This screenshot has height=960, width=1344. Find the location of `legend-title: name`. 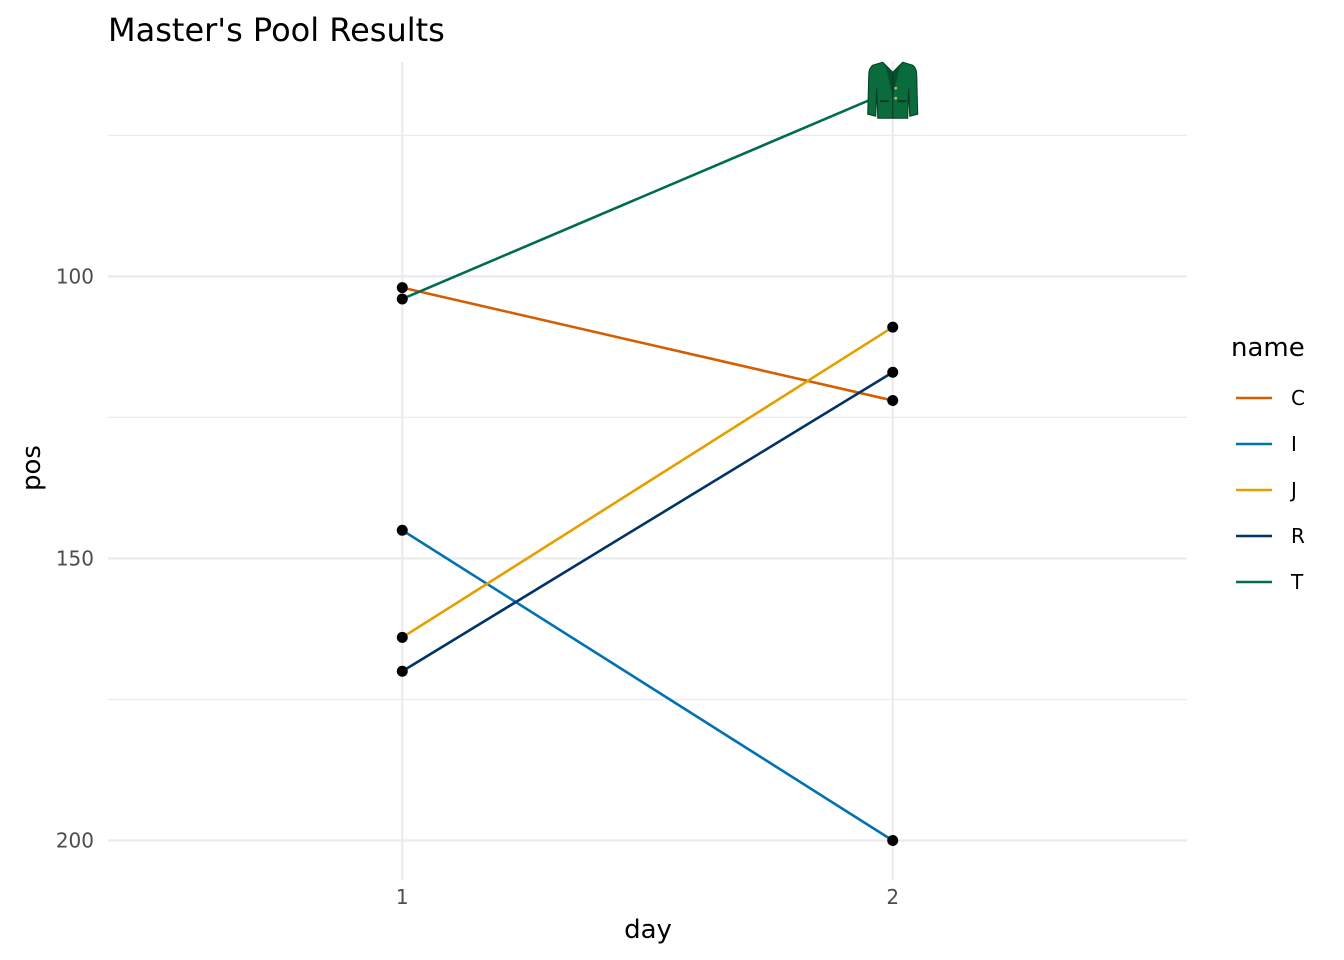

legend-title: name is located at coordinates (1268, 348).